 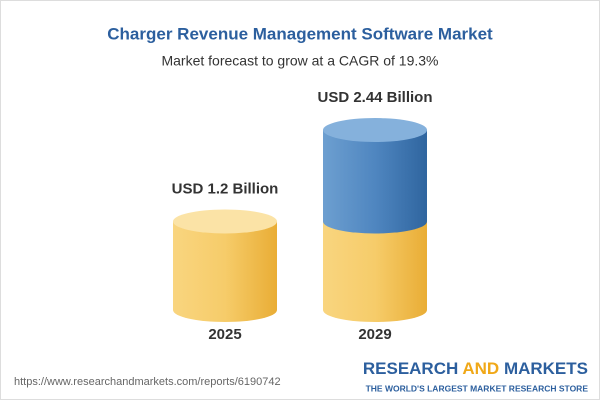 What do you see at coordinates (225, 188) in the screenshot?
I see `data-label: USD 1.2 Billion` at bounding box center [225, 188].